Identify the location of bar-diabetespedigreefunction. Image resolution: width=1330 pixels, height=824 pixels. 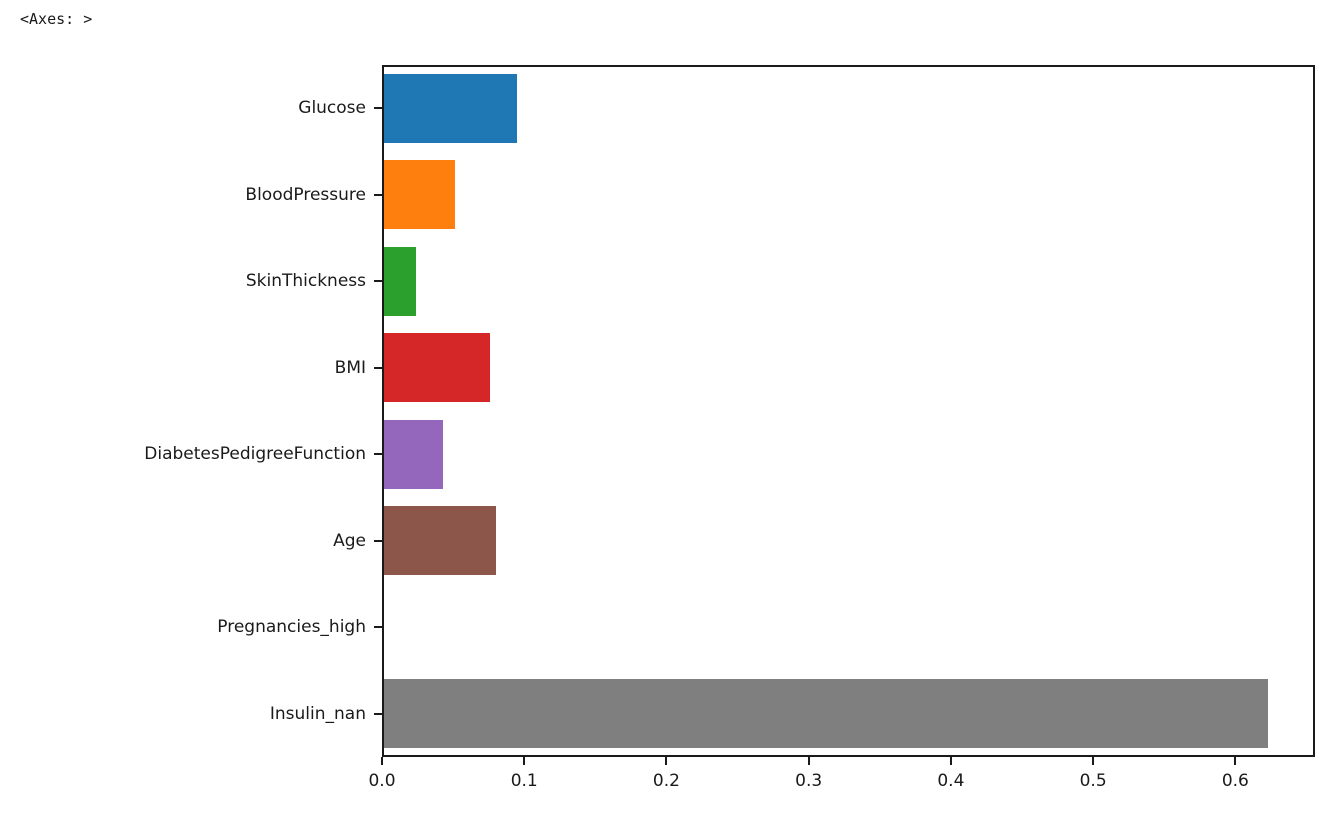
(414, 454).